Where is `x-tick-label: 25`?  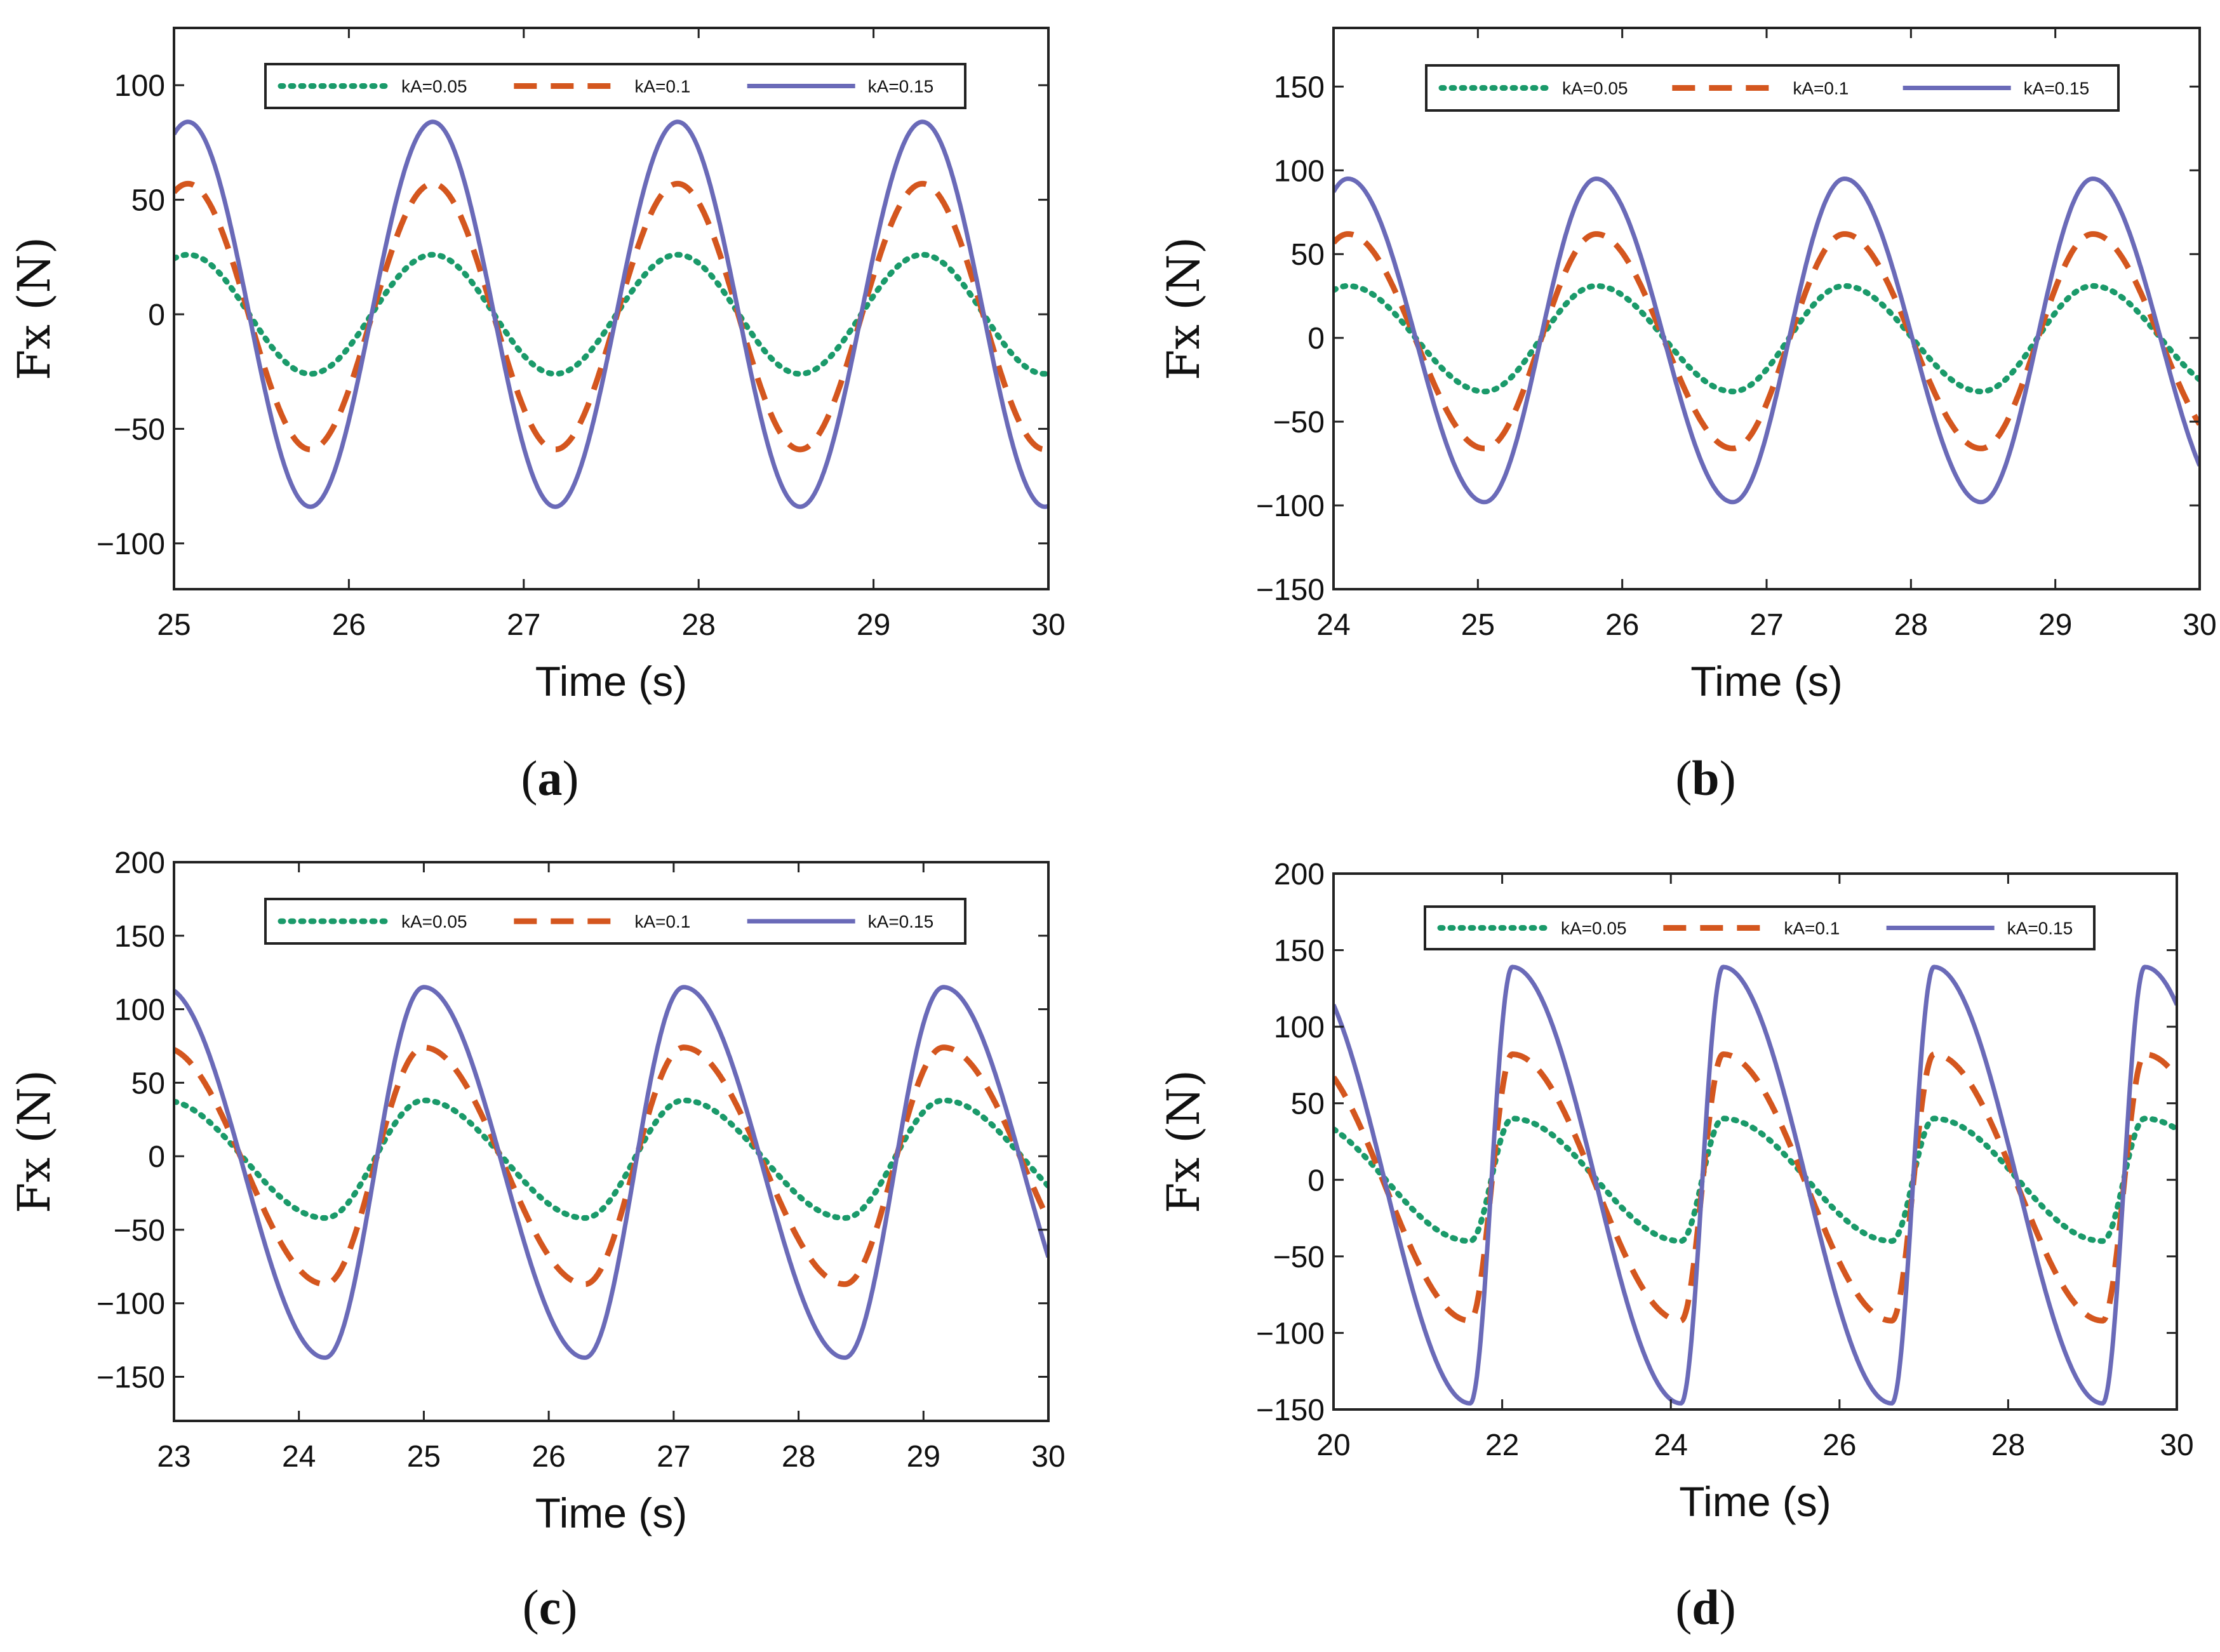
x-tick-label: 25 is located at coordinates (424, 1457).